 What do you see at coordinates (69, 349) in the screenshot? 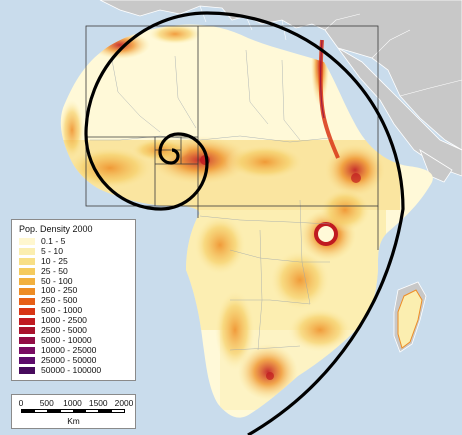
I see `legend-label: 10000 - 25000` at bounding box center [69, 349].